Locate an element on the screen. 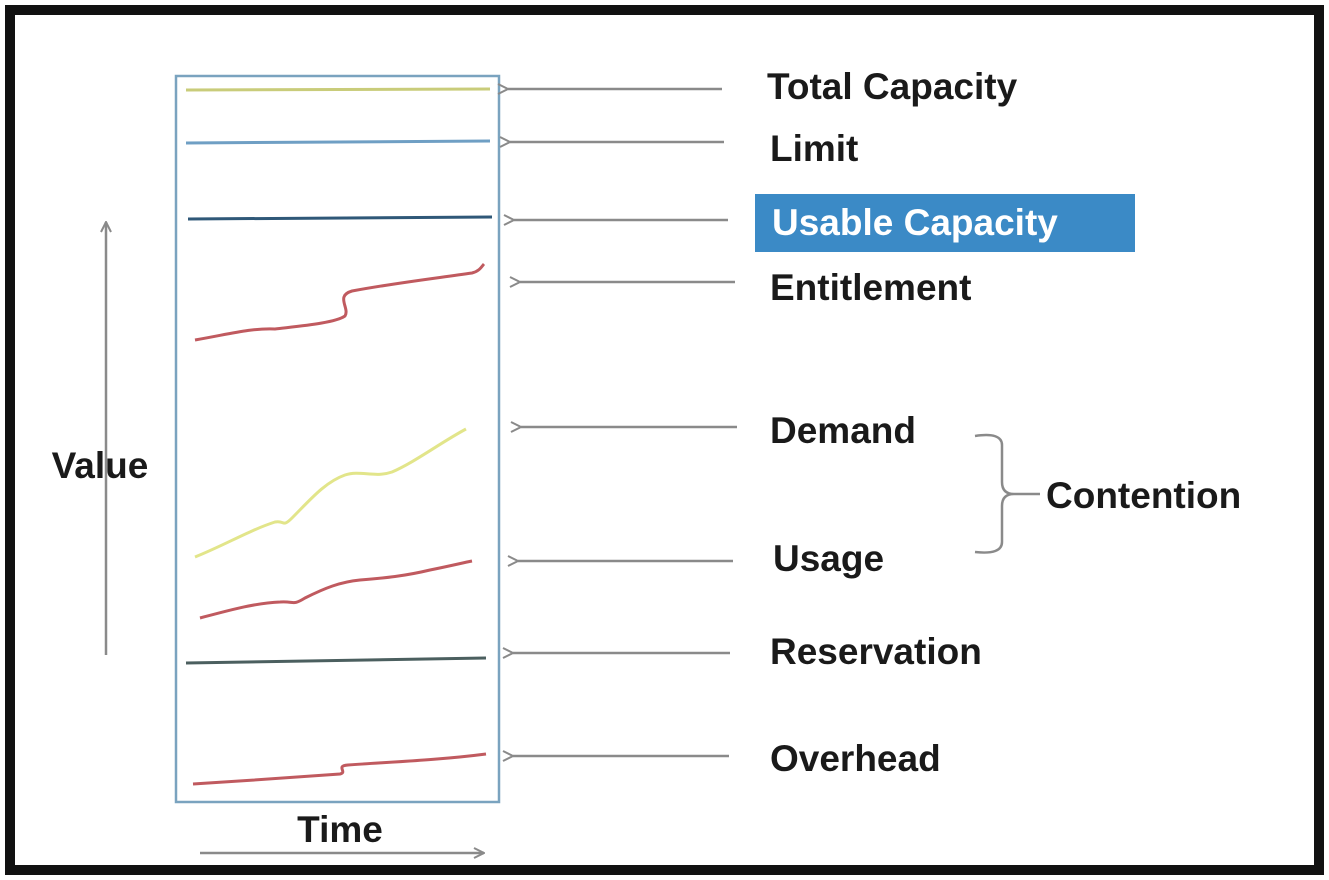 This screenshot has height=880, width=1329. demand-line is located at coordinates (330, 493).